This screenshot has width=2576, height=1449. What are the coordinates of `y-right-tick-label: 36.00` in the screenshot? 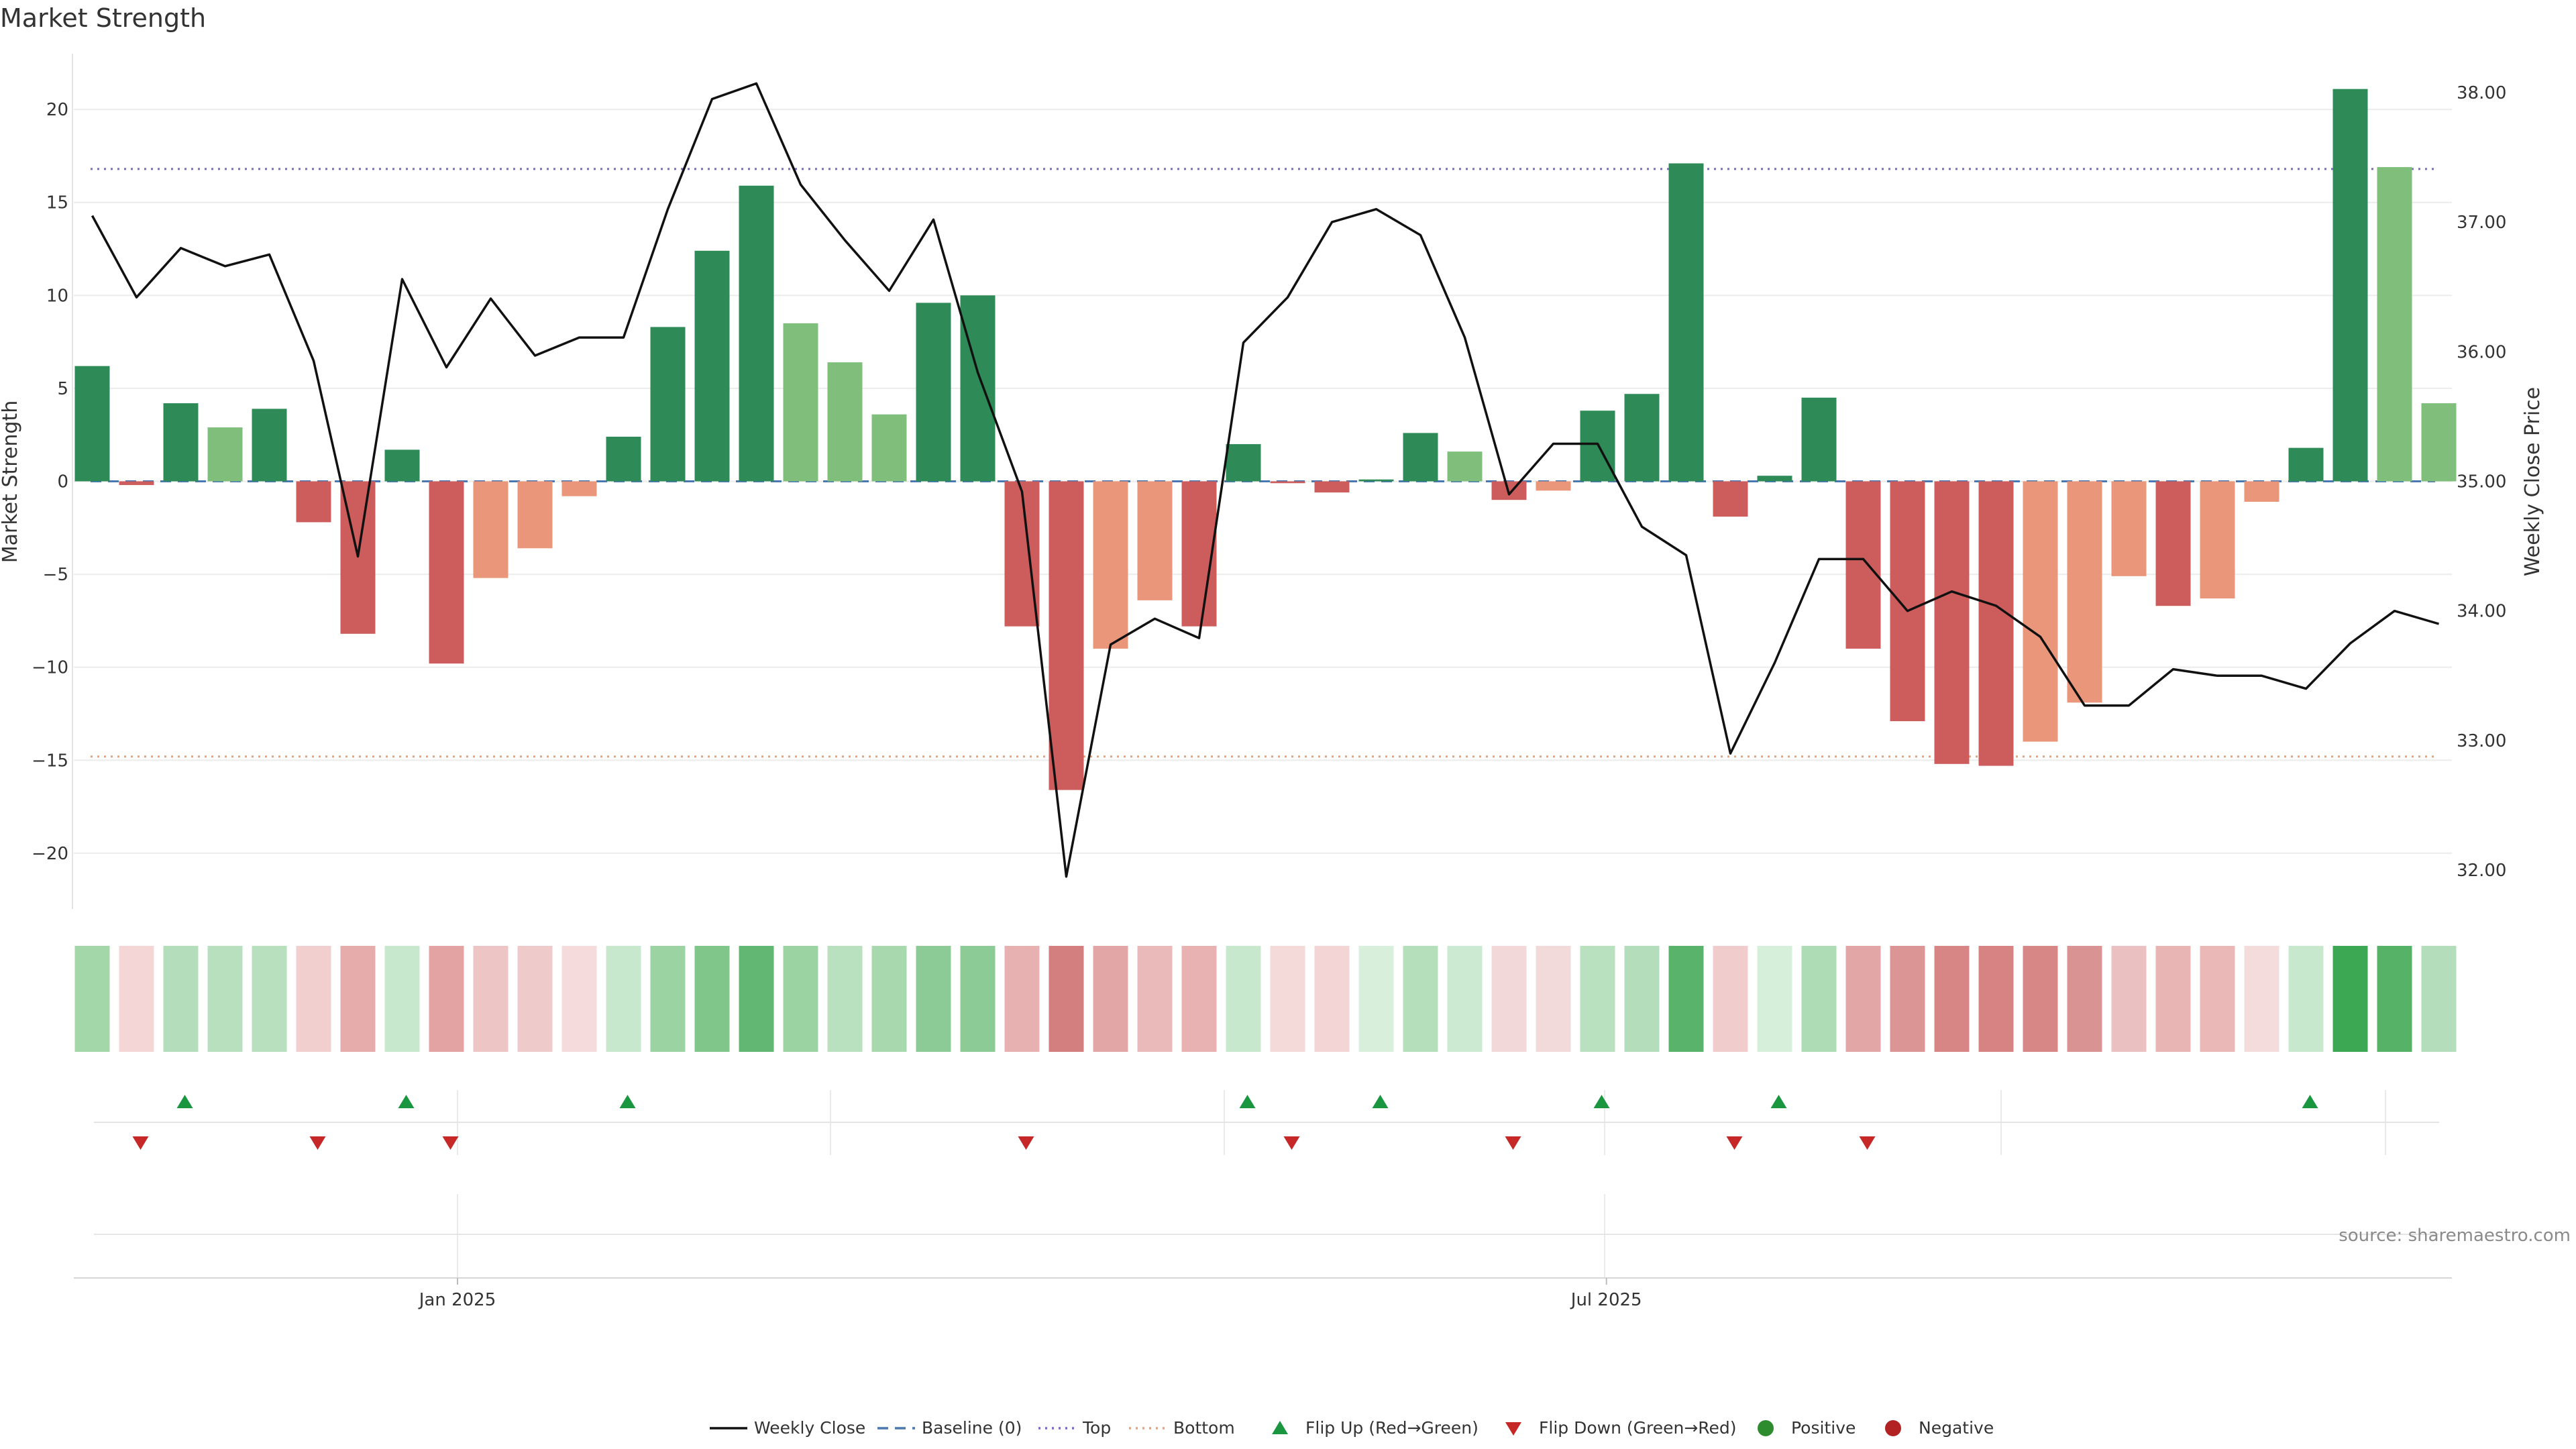 It's located at (2481, 352).